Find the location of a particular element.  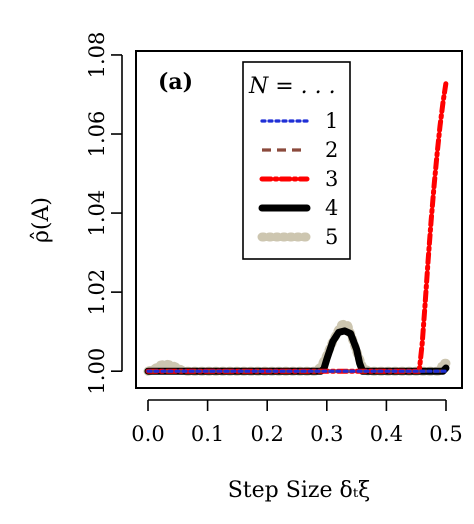

legend: N = . . . 1 2 3 4 5 is located at coordinates (296, 160).